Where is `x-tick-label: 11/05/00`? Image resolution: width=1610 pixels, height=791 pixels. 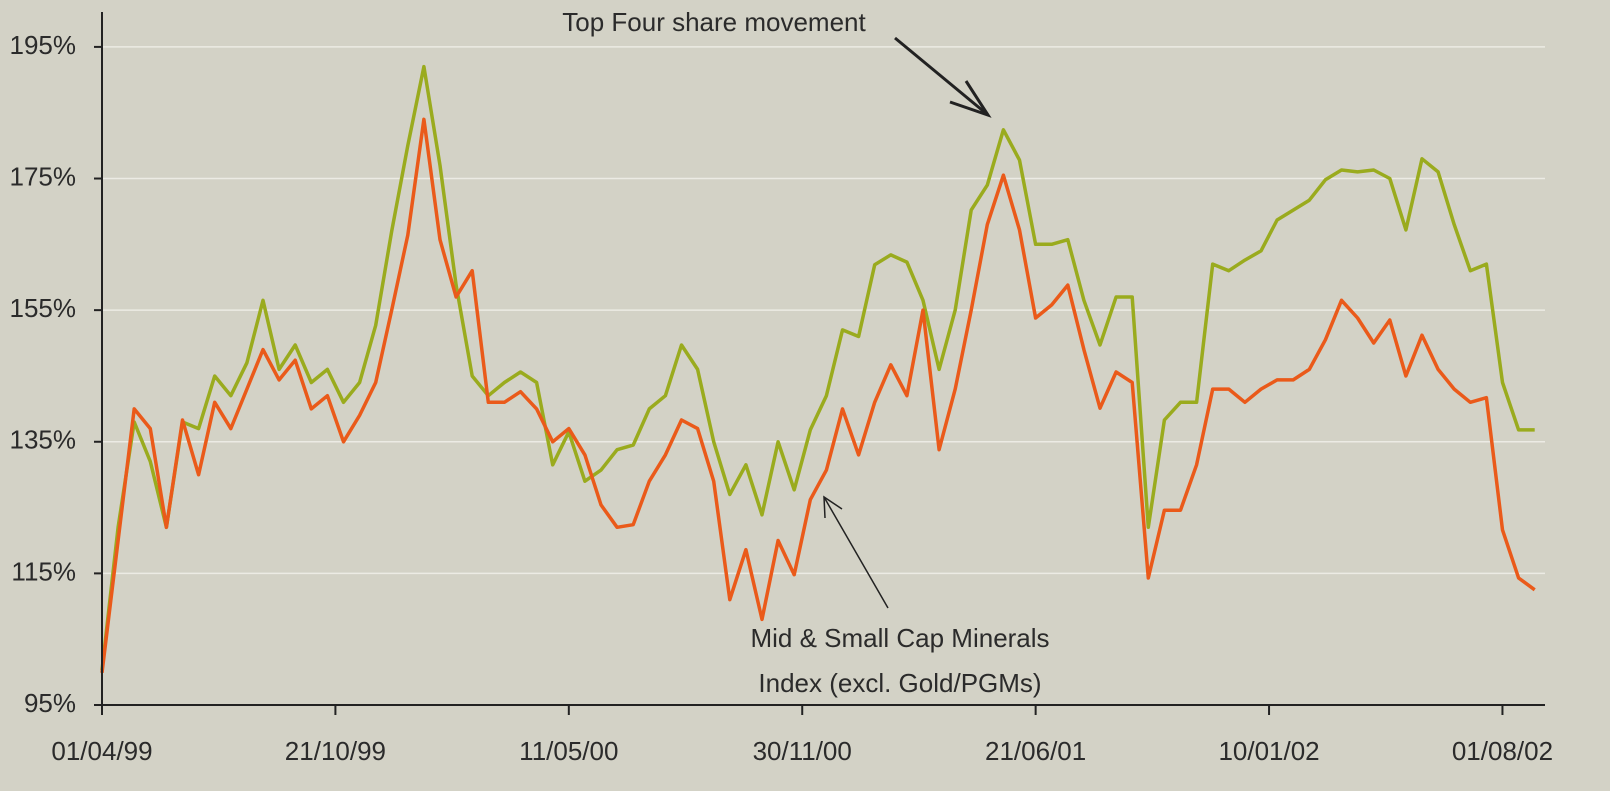 x-tick-label: 11/05/00 is located at coordinates (568, 751).